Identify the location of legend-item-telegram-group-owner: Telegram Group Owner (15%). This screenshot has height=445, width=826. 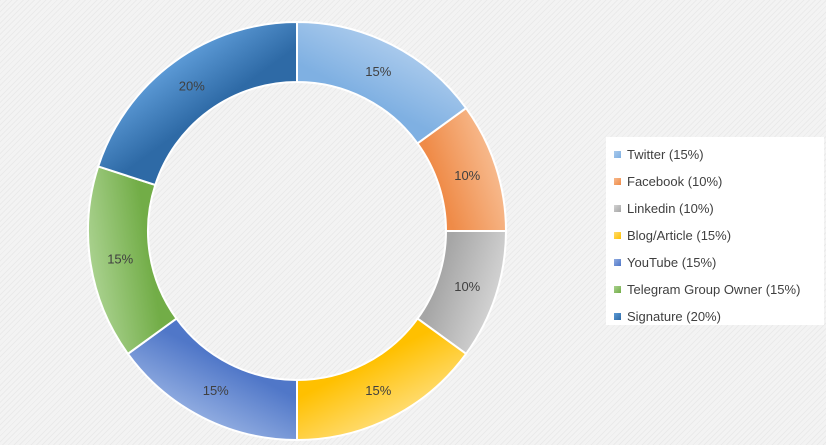
(719, 289).